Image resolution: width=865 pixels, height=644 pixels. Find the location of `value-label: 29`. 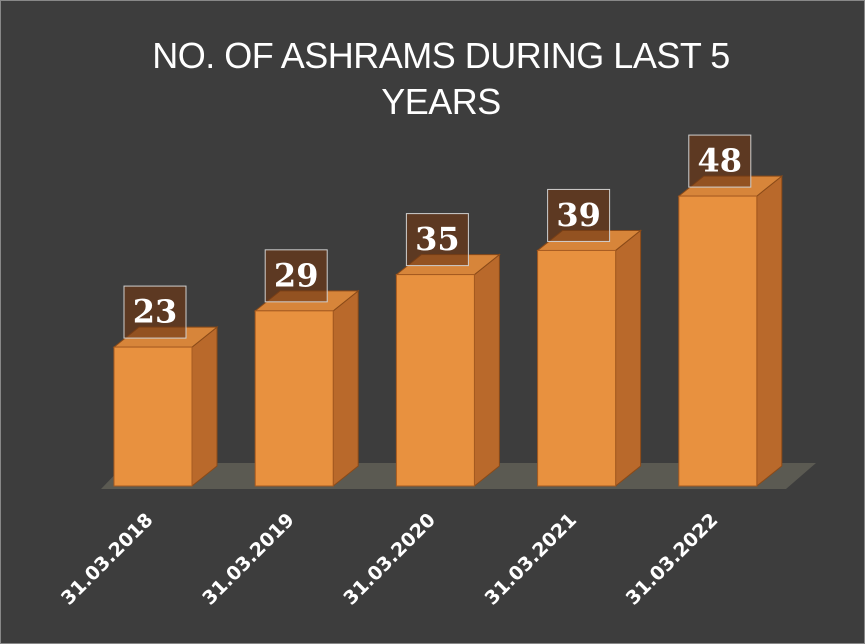

value-label: 29 is located at coordinates (296, 275).